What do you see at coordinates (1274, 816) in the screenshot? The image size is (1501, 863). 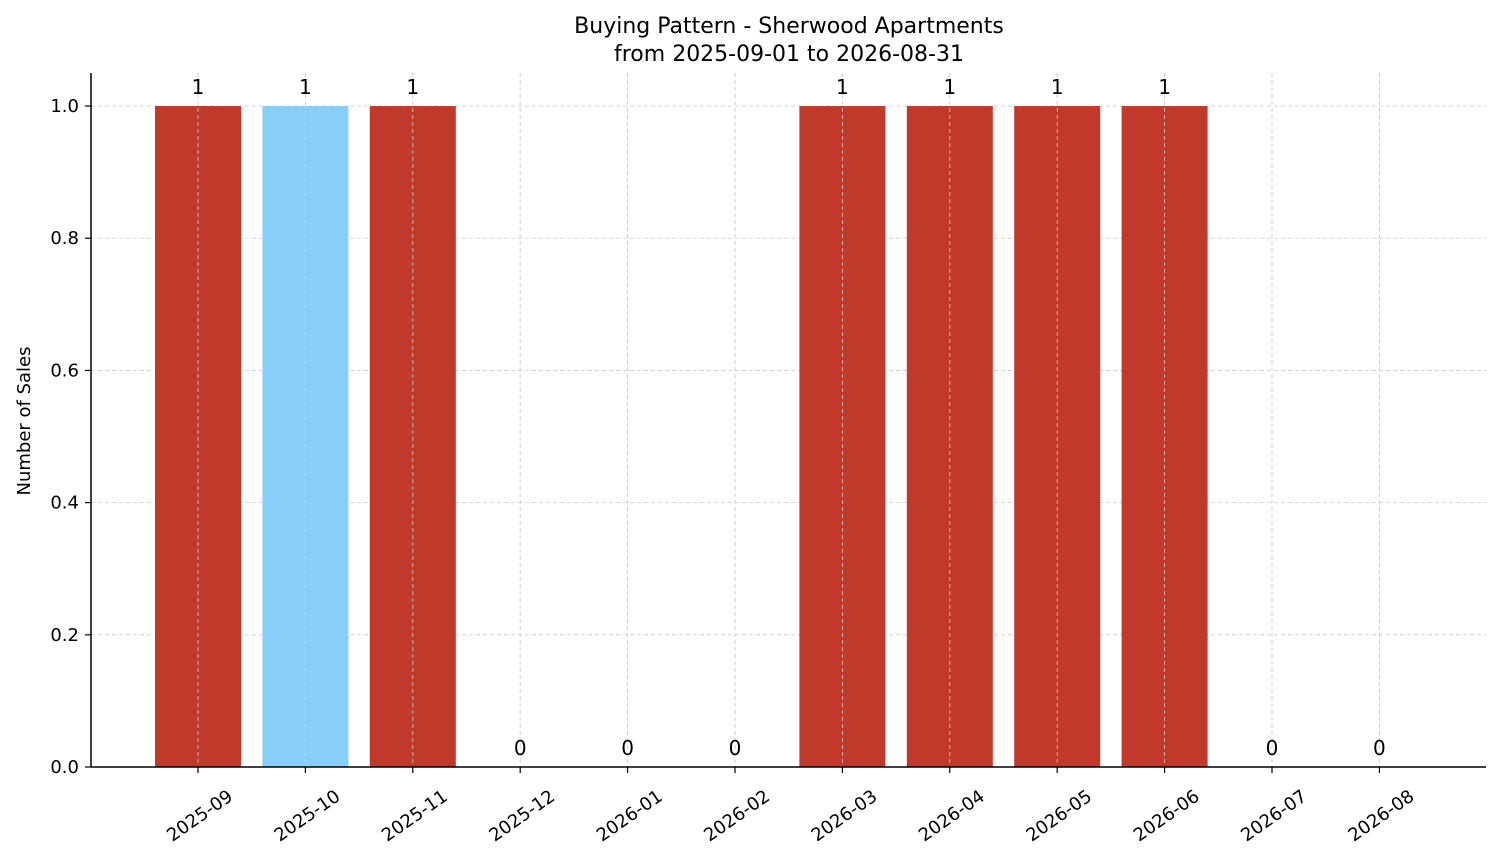 I see `x-tick-label: 2026-07` at bounding box center [1274, 816].